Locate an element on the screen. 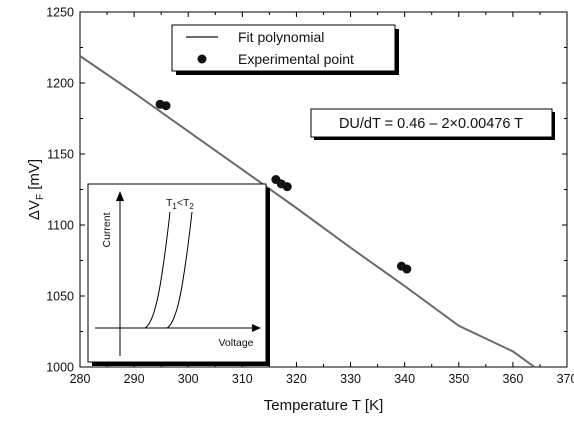 The width and height of the screenshot is (574, 425). x-tick-label: 350 is located at coordinates (458, 379).